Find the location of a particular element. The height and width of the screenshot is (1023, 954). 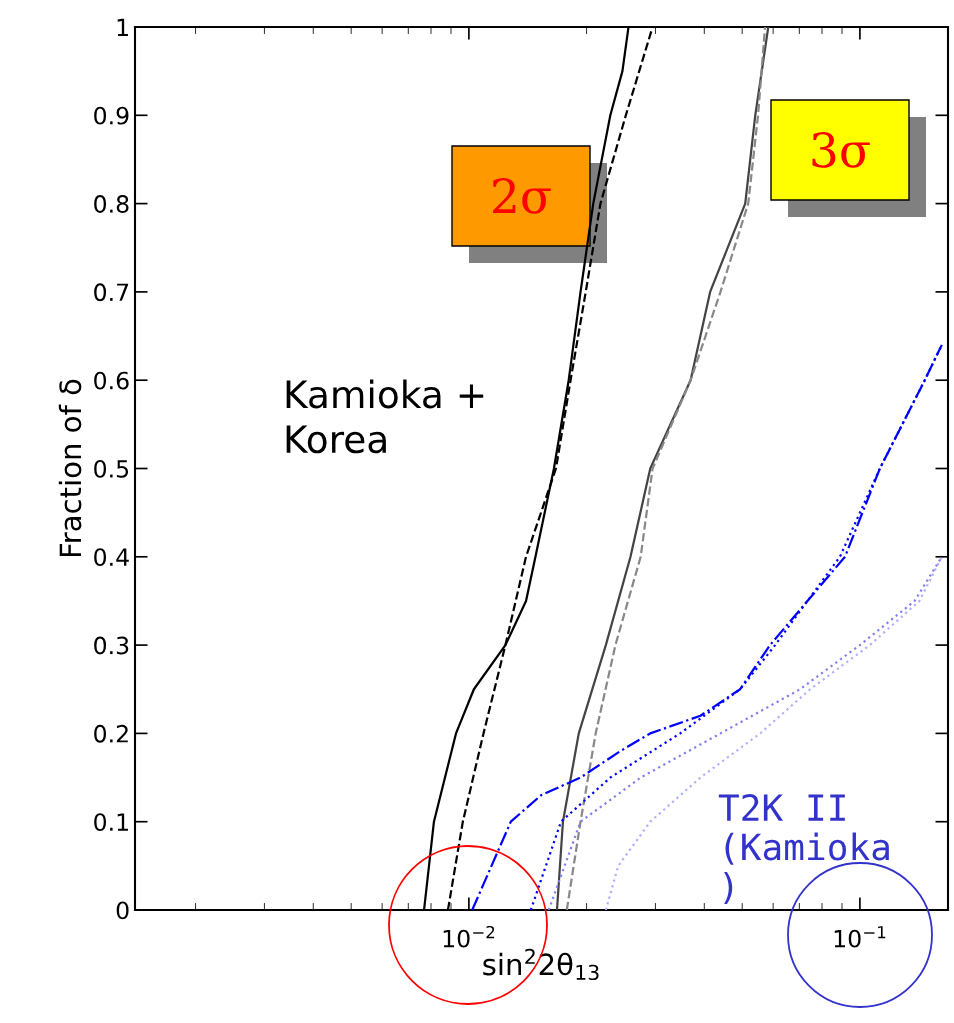

annotation: Kamioka + Korea is located at coordinates (385, 416).